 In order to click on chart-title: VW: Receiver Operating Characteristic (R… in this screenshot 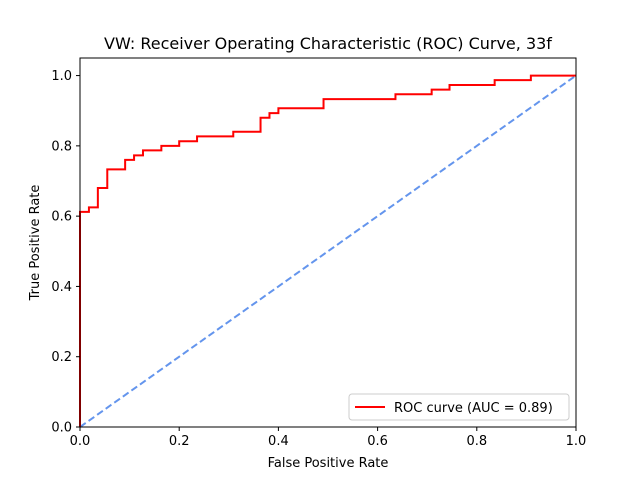, I will do `click(328, 43)`.